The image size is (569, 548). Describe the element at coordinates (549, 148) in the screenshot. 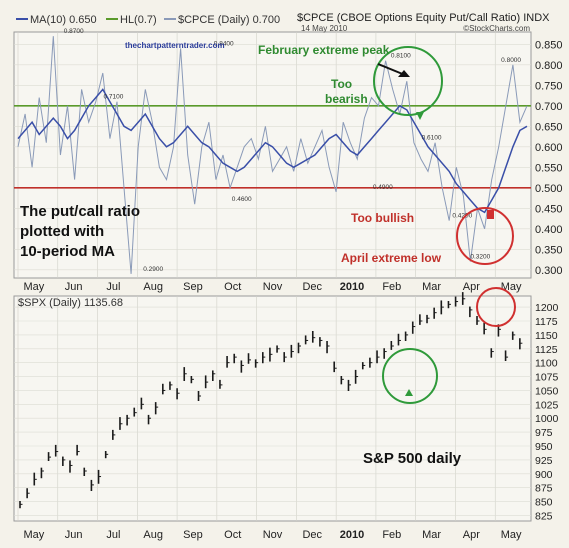

I see `cpce-y-tick-label: 0.600` at that location.